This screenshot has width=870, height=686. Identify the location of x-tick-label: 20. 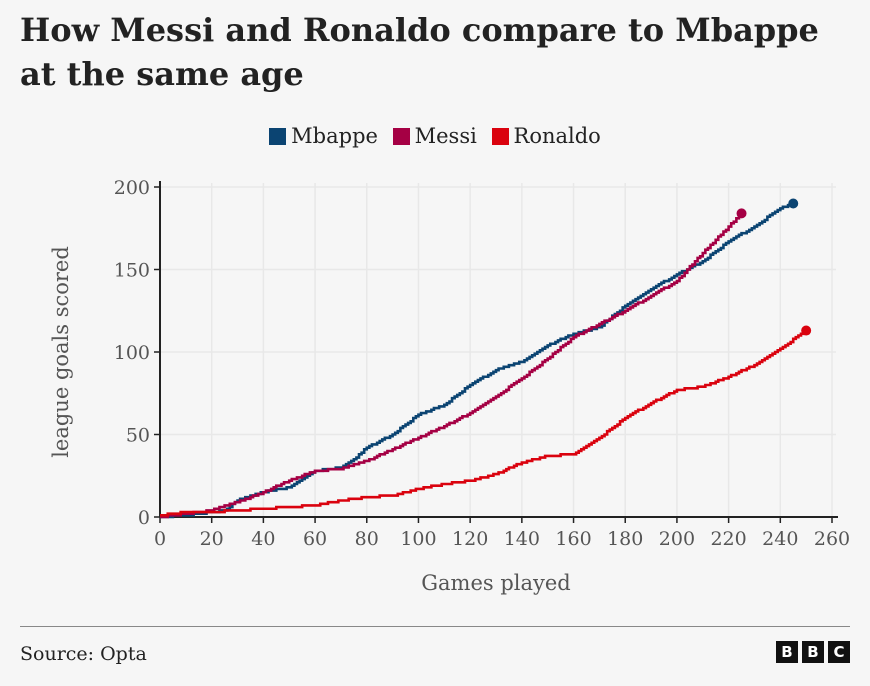
(212, 539).